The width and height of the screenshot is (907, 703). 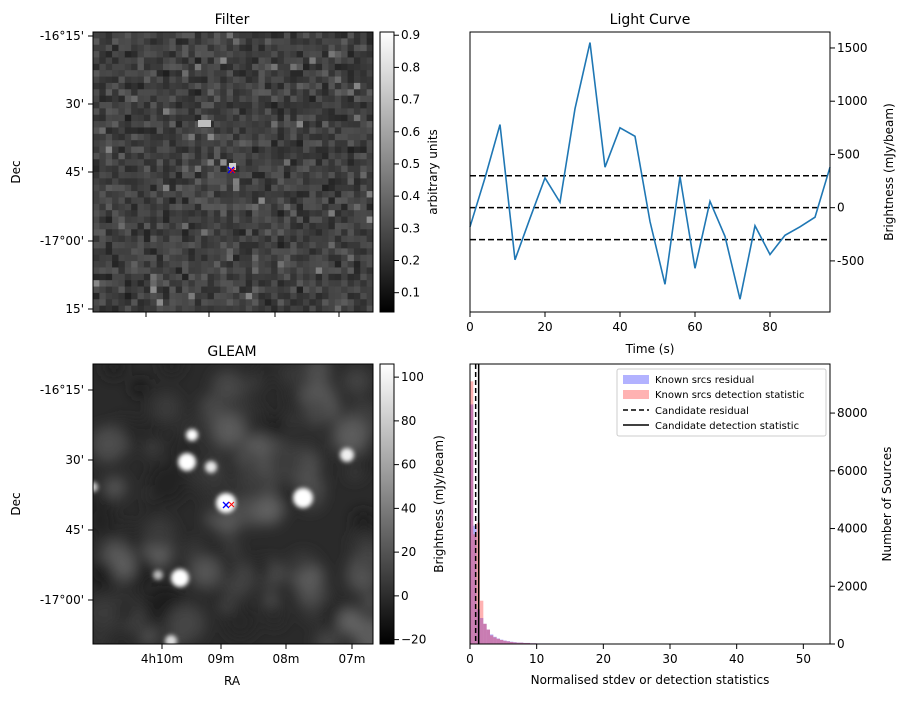 I want to click on gleam-x-label: RA, so click(x=232, y=681).